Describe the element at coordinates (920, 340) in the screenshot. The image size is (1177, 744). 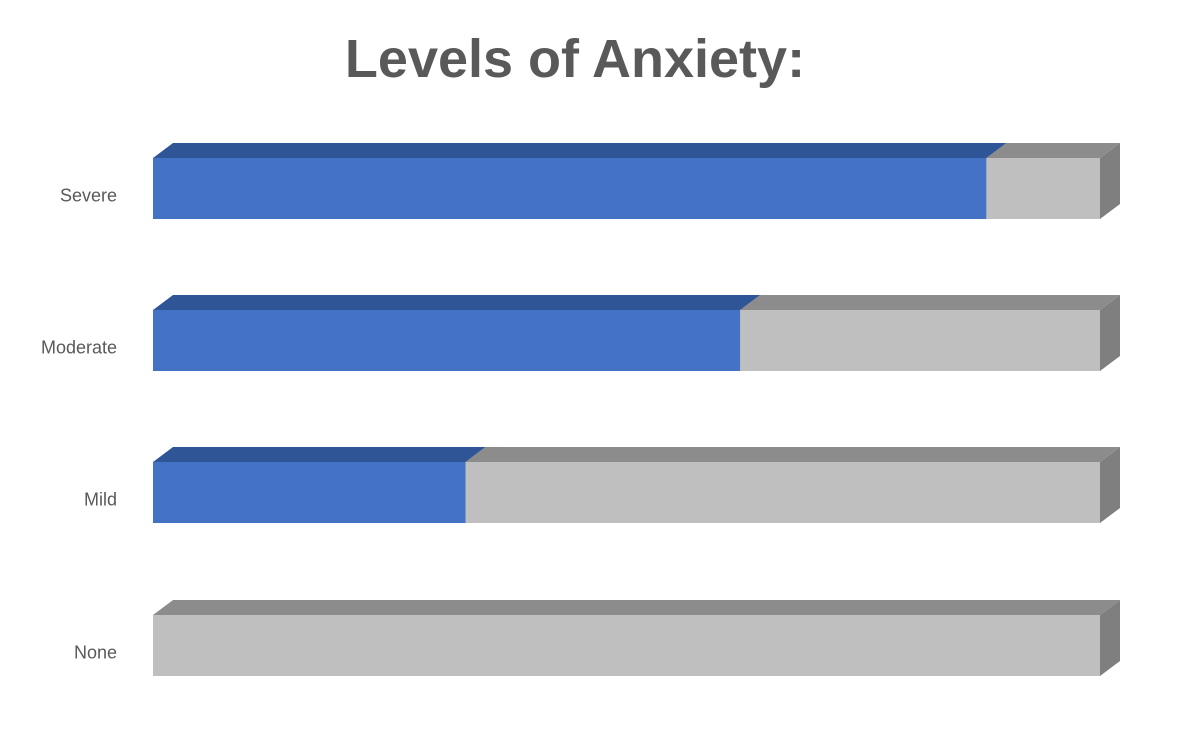
I see `bar-rest-moderate` at that location.